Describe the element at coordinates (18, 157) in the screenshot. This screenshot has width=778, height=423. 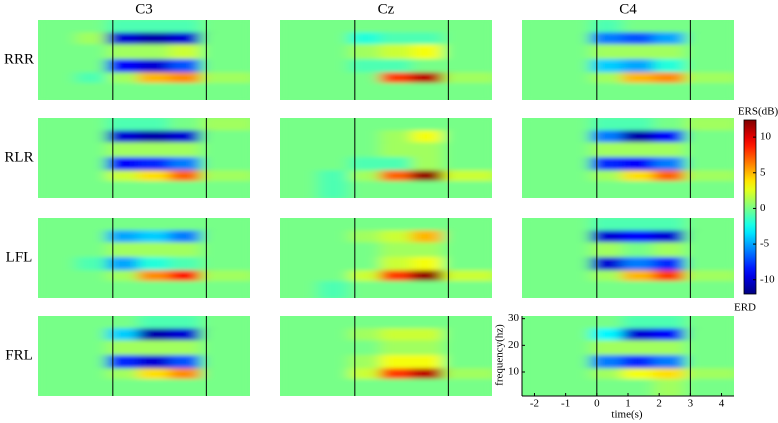
I see `row-title: RLR` at that location.